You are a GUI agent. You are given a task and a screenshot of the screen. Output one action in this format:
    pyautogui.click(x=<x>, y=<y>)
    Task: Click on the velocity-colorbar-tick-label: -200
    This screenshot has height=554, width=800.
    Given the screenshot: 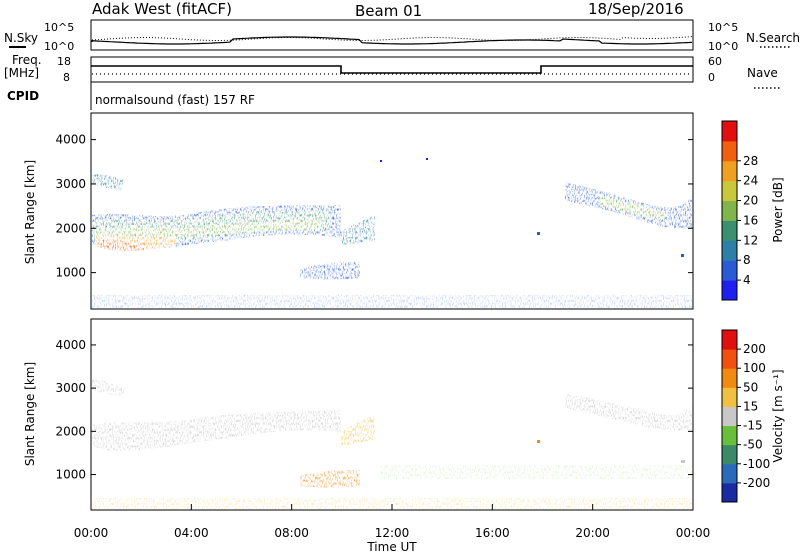 What is the action you would take?
    pyautogui.click(x=756, y=483)
    